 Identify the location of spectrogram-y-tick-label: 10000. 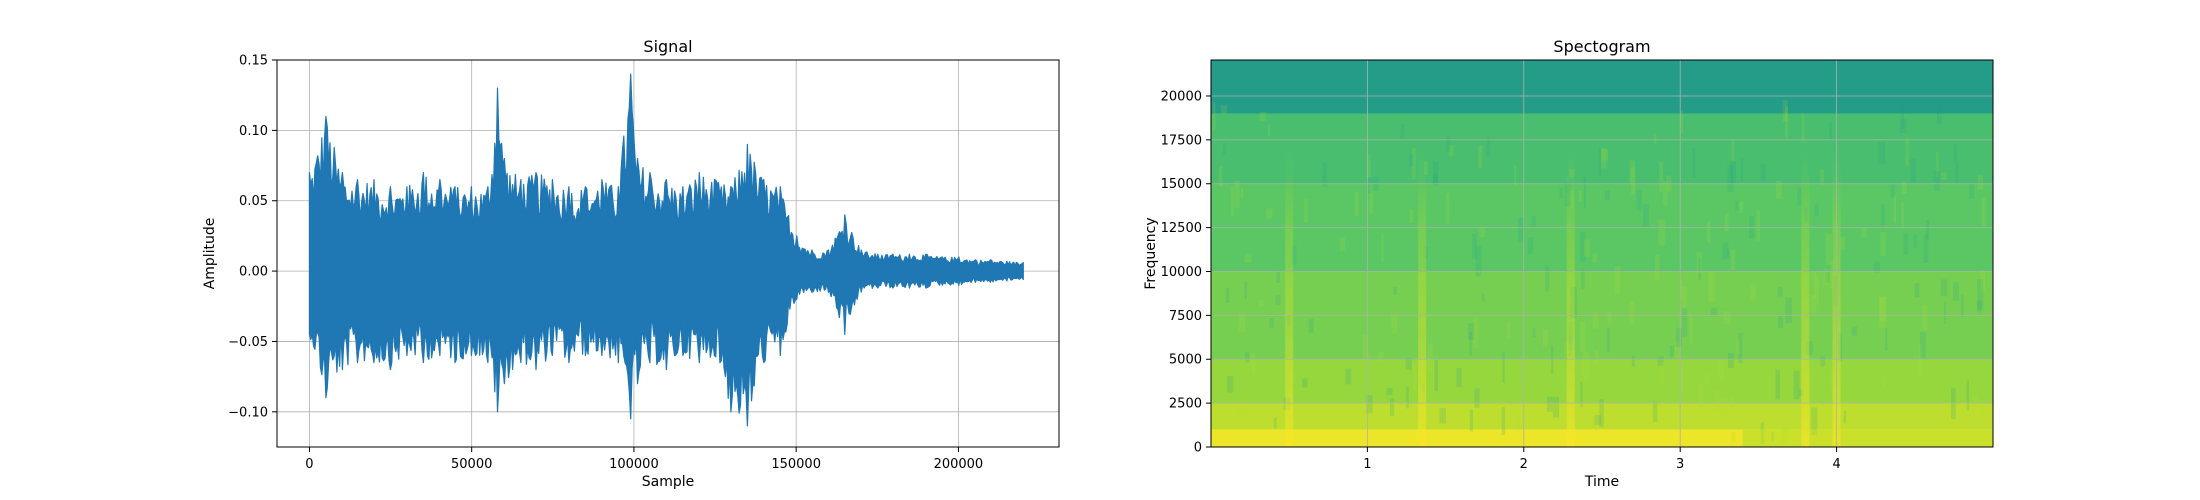
(1181, 272).